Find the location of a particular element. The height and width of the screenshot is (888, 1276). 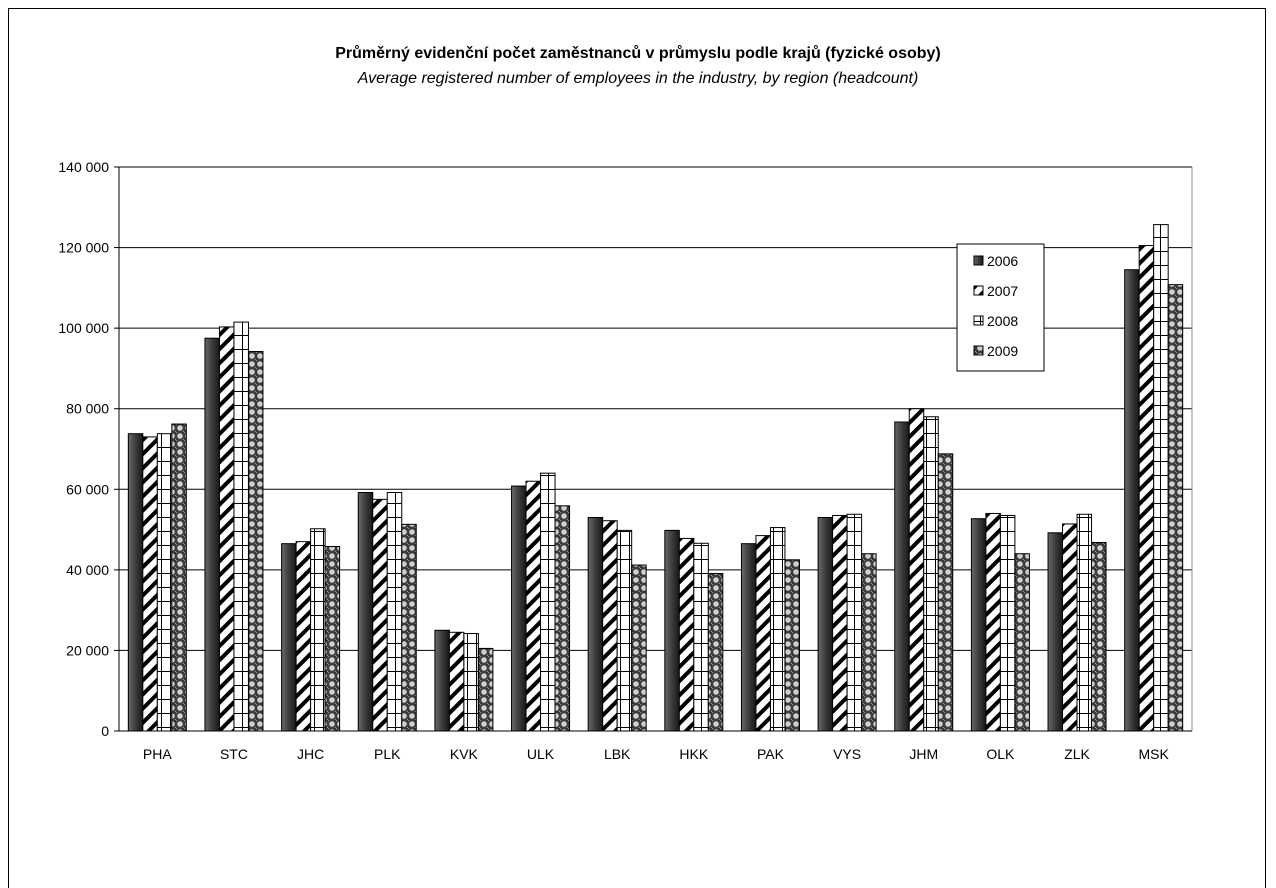

bar-2009-VYS is located at coordinates (869, 642).